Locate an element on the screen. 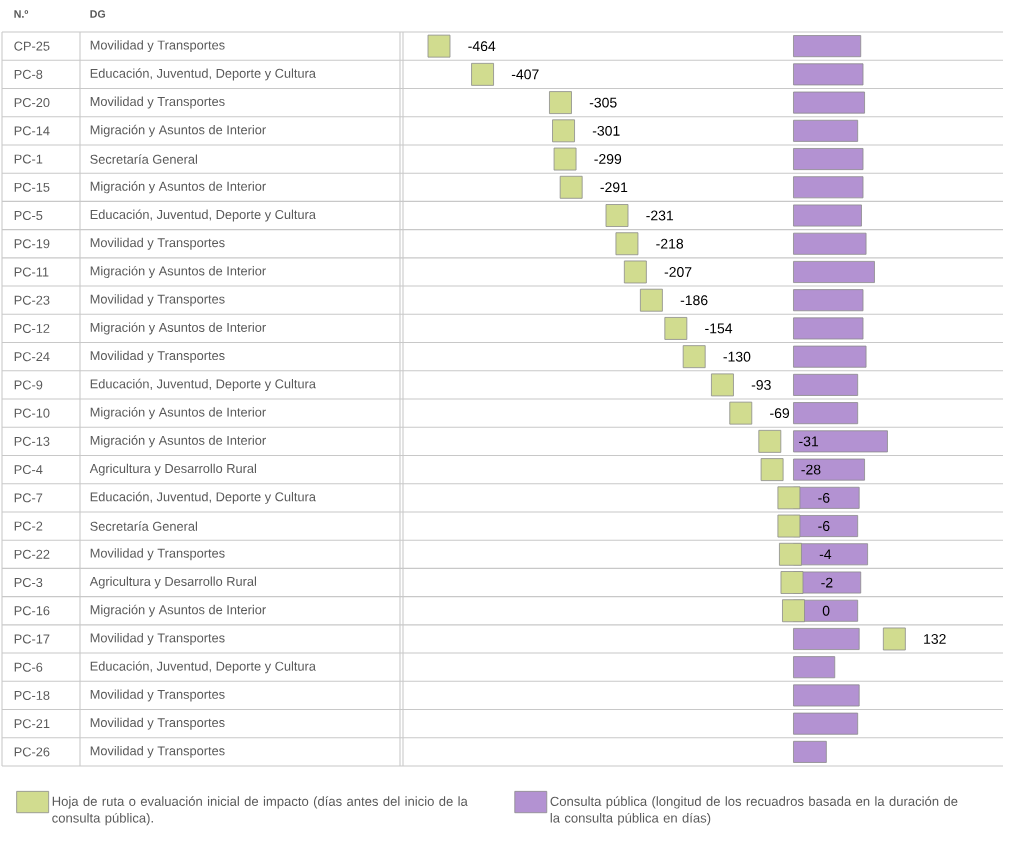  y-tick-label: PC-20 is located at coordinates (32, 103).